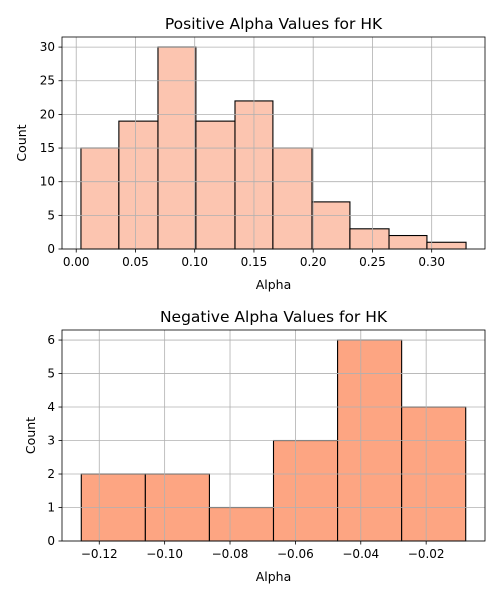  What do you see at coordinates (76, 262) in the screenshot?
I see `chart-1-xtick-label-1: 0.00` at bounding box center [76, 262].